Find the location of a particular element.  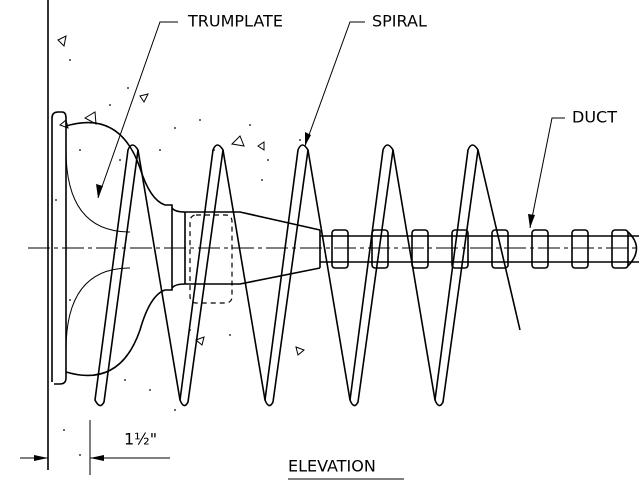

duct is located at coordinates (479, 249).